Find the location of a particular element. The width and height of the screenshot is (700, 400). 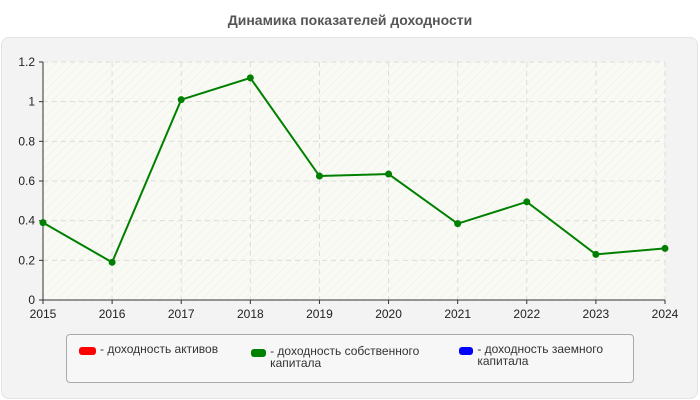

legend-swatch-green is located at coordinates (259, 353).